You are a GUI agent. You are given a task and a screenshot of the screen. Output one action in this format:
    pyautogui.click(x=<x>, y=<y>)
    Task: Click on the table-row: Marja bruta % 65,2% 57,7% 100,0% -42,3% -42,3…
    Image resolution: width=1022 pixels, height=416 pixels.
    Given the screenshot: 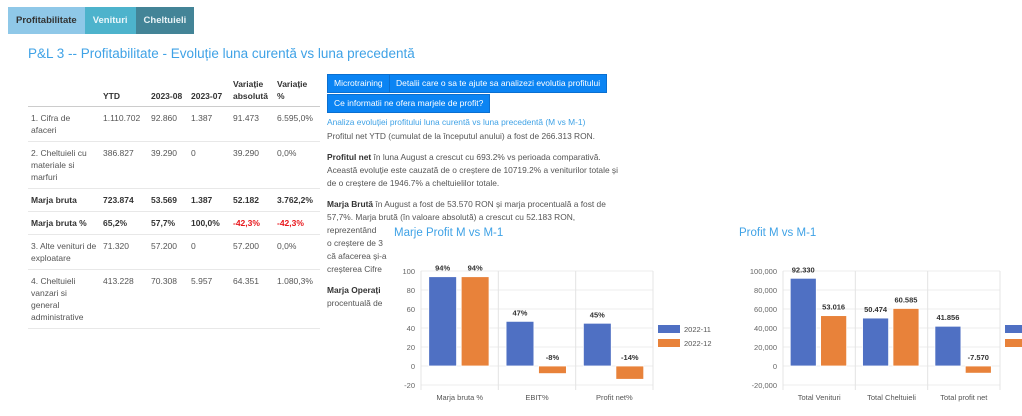 What is the action you would take?
    pyautogui.click(x=174, y=223)
    